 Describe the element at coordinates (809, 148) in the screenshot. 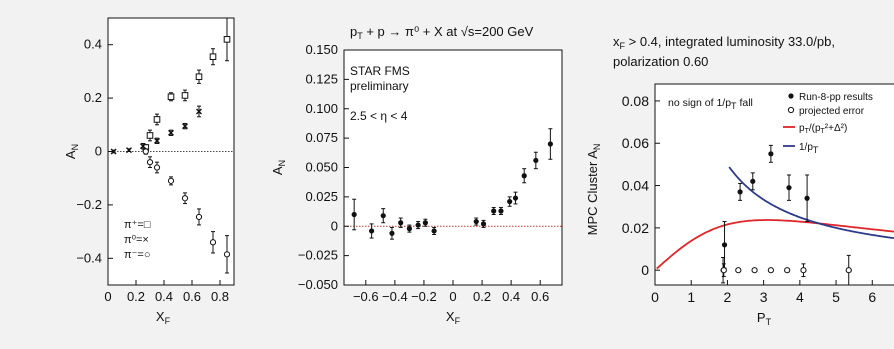

I see `legend-entry: 1/pT` at that location.